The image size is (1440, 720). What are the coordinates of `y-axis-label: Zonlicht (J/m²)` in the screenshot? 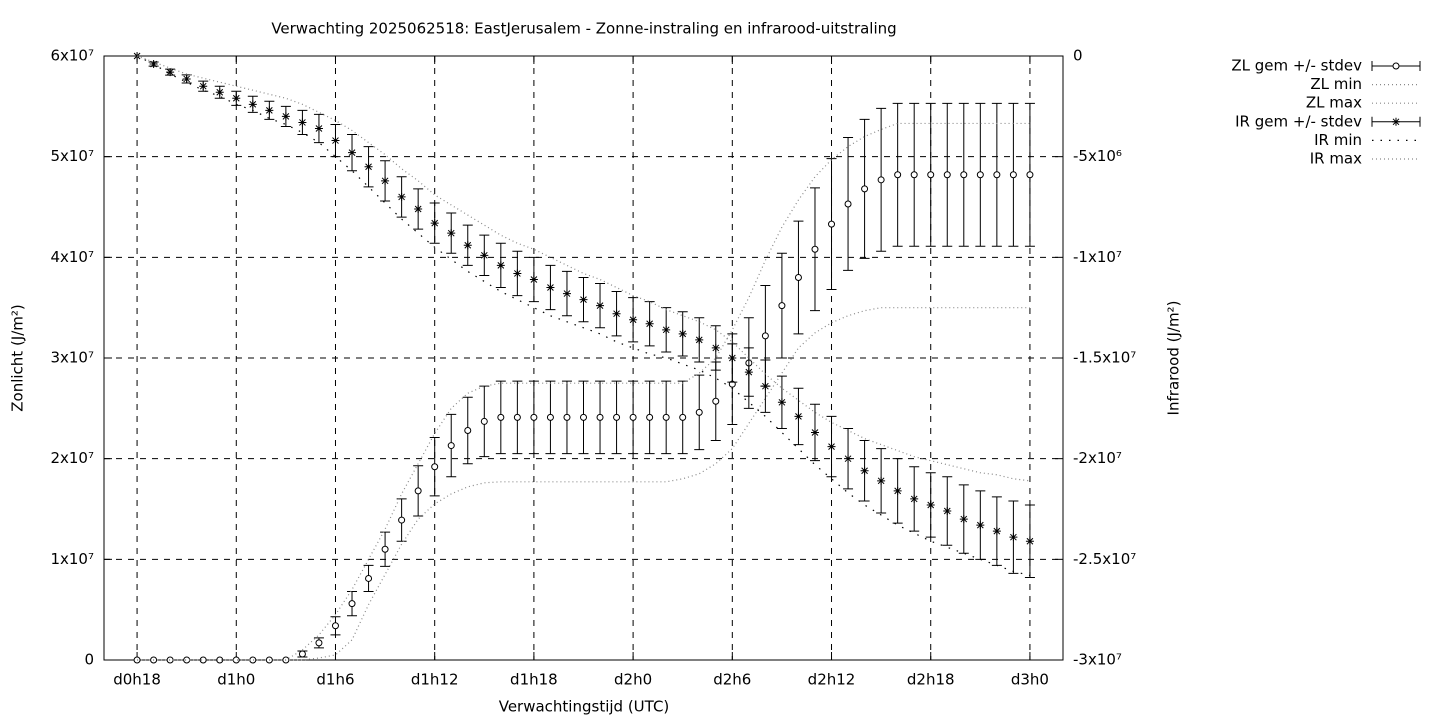 It's located at (18, 358).